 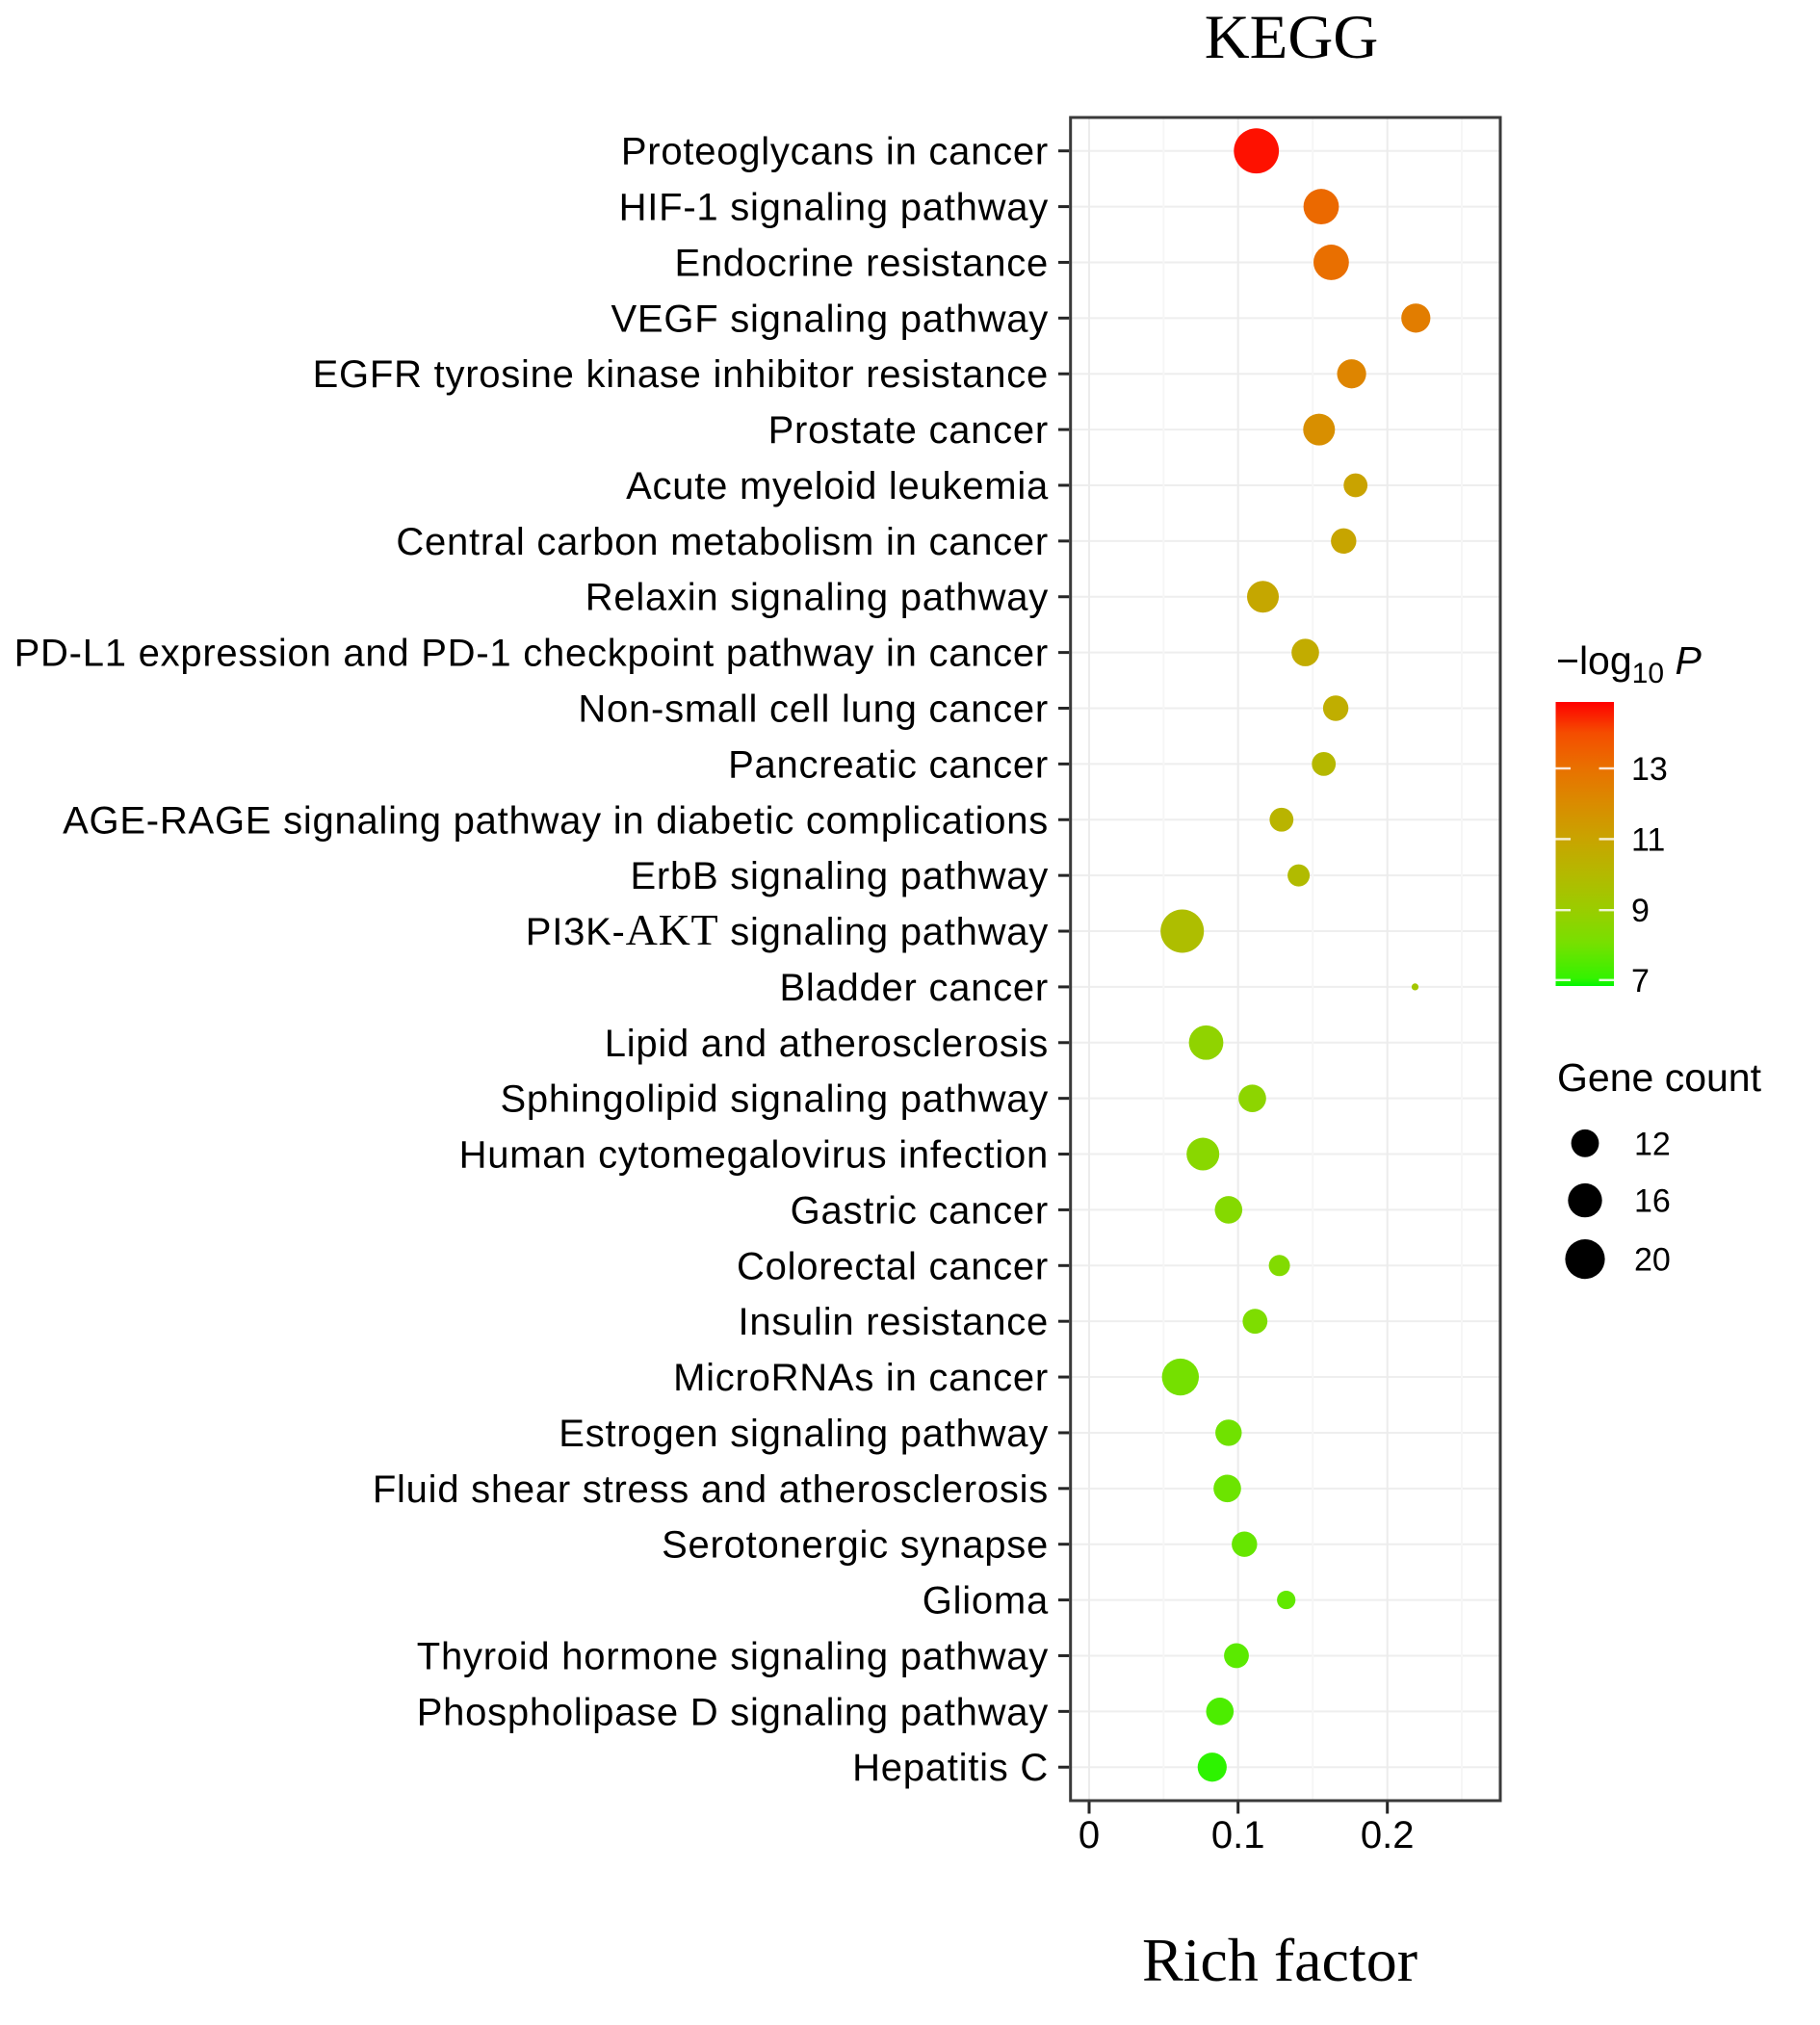 What do you see at coordinates (775, 1100) in the screenshot?
I see `svg-text: Sphingolipid signaling pathway` at bounding box center [775, 1100].